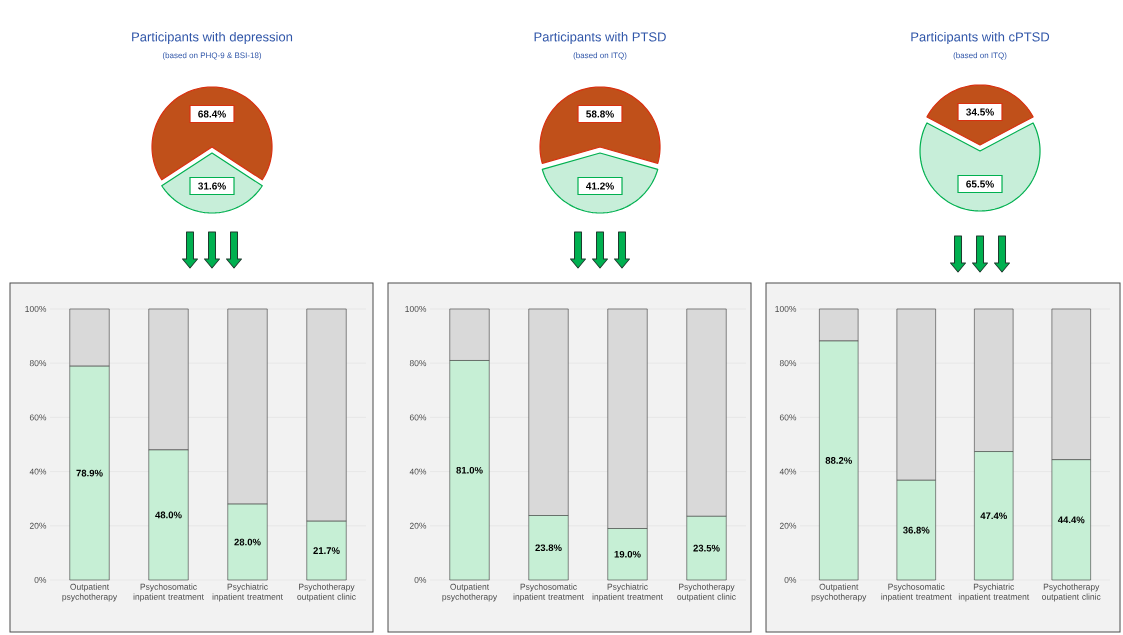  I want to click on data-label: 68.4%, so click(212, 114).